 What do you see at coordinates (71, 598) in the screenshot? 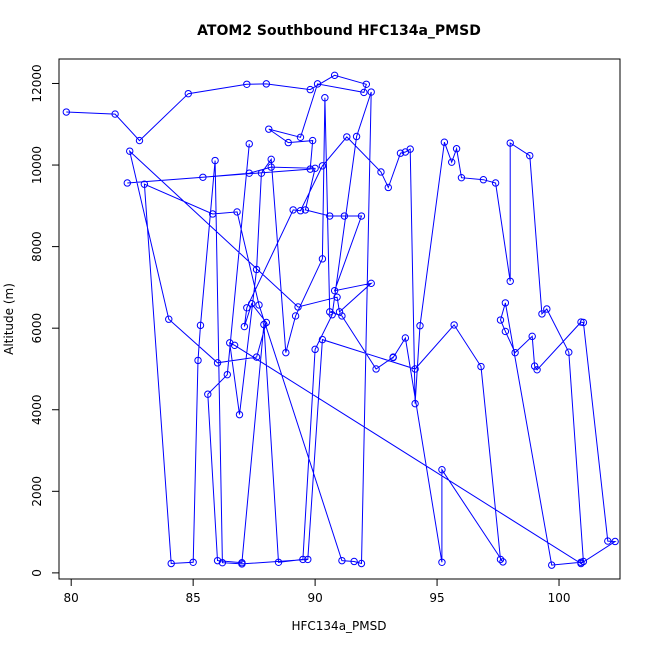
I see `x-tick-label: 80` at bounding box center [71, 598].